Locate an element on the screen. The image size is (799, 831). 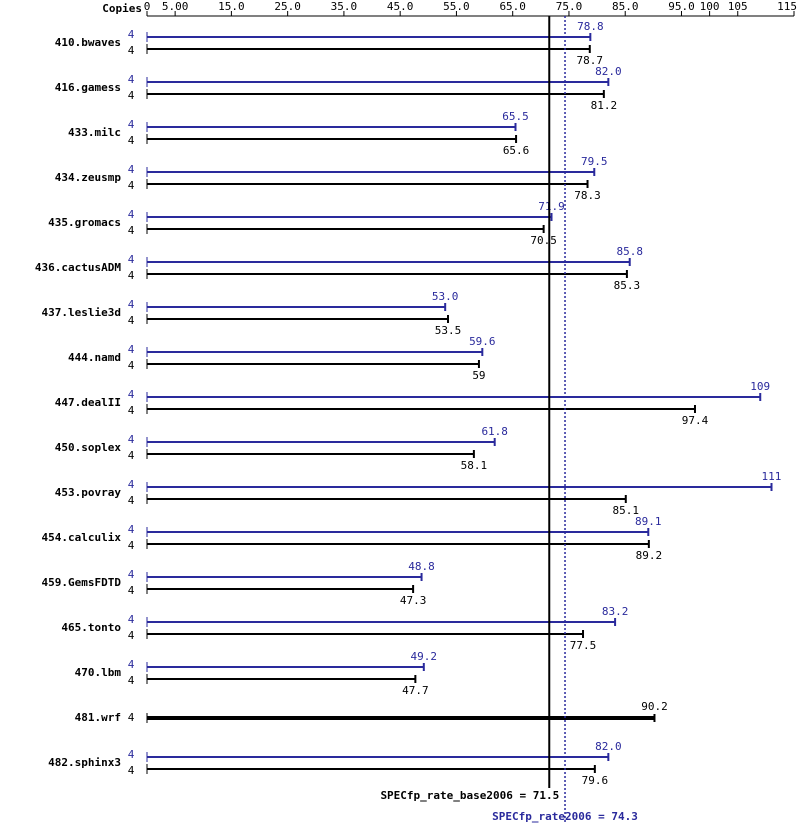
base-value-label: 65.6 is located at coordinates (516, 150).